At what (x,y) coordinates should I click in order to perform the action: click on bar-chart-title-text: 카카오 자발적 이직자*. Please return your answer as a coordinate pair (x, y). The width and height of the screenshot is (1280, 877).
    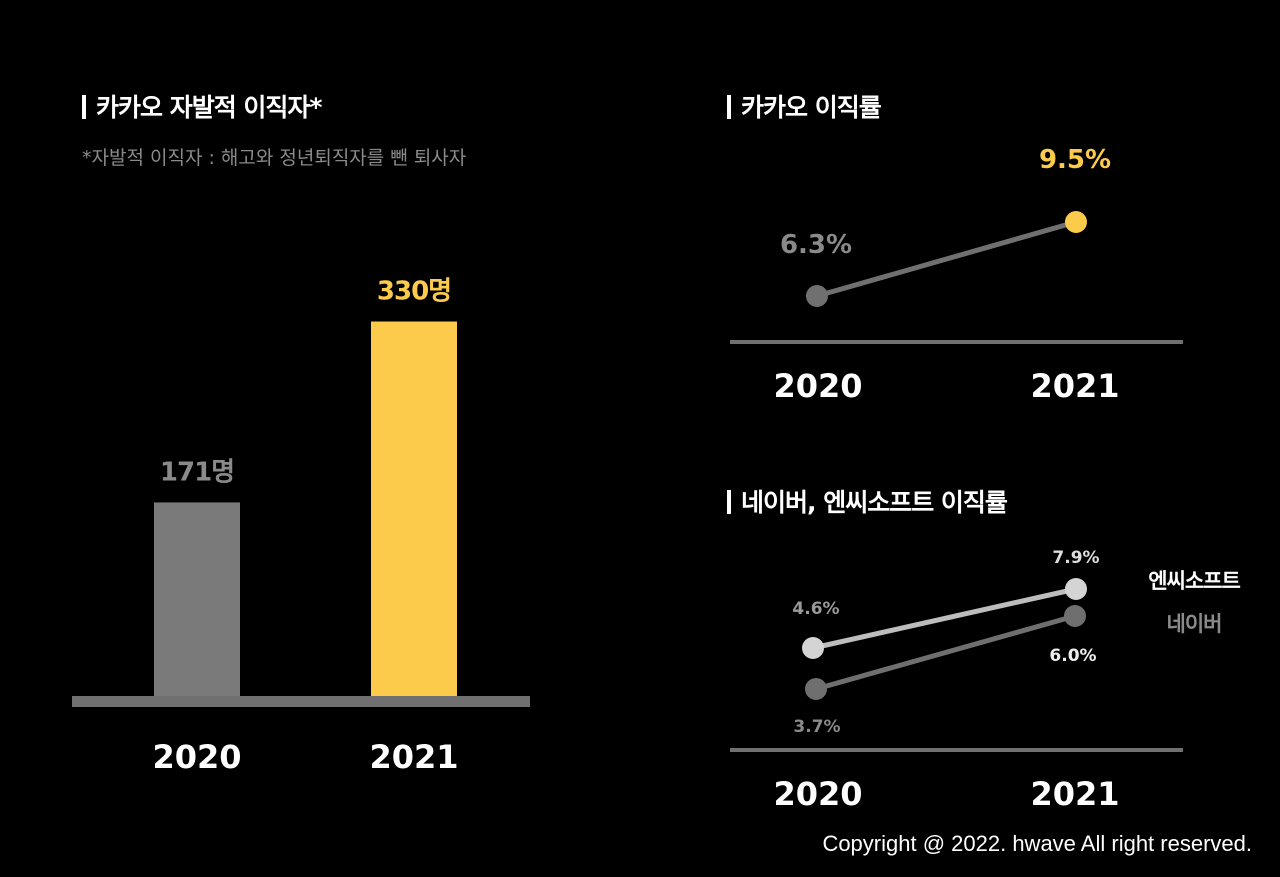
    Looking at the image, I should click on (209, 107).